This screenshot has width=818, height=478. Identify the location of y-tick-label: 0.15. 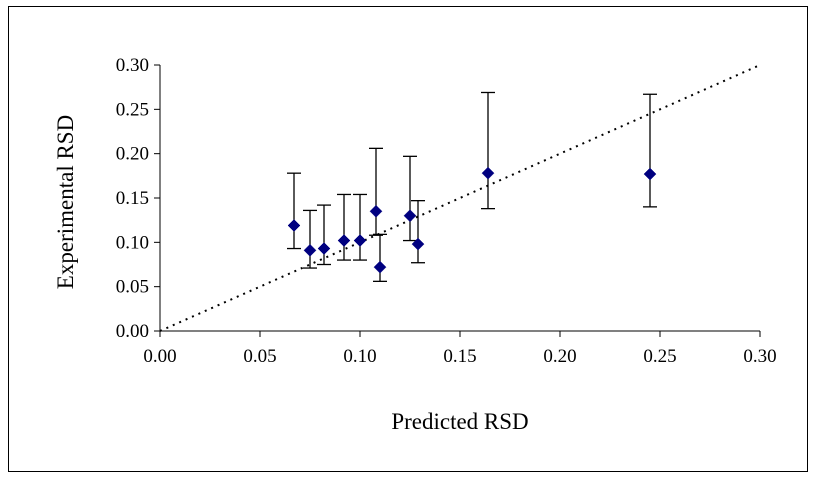
(132, 198).